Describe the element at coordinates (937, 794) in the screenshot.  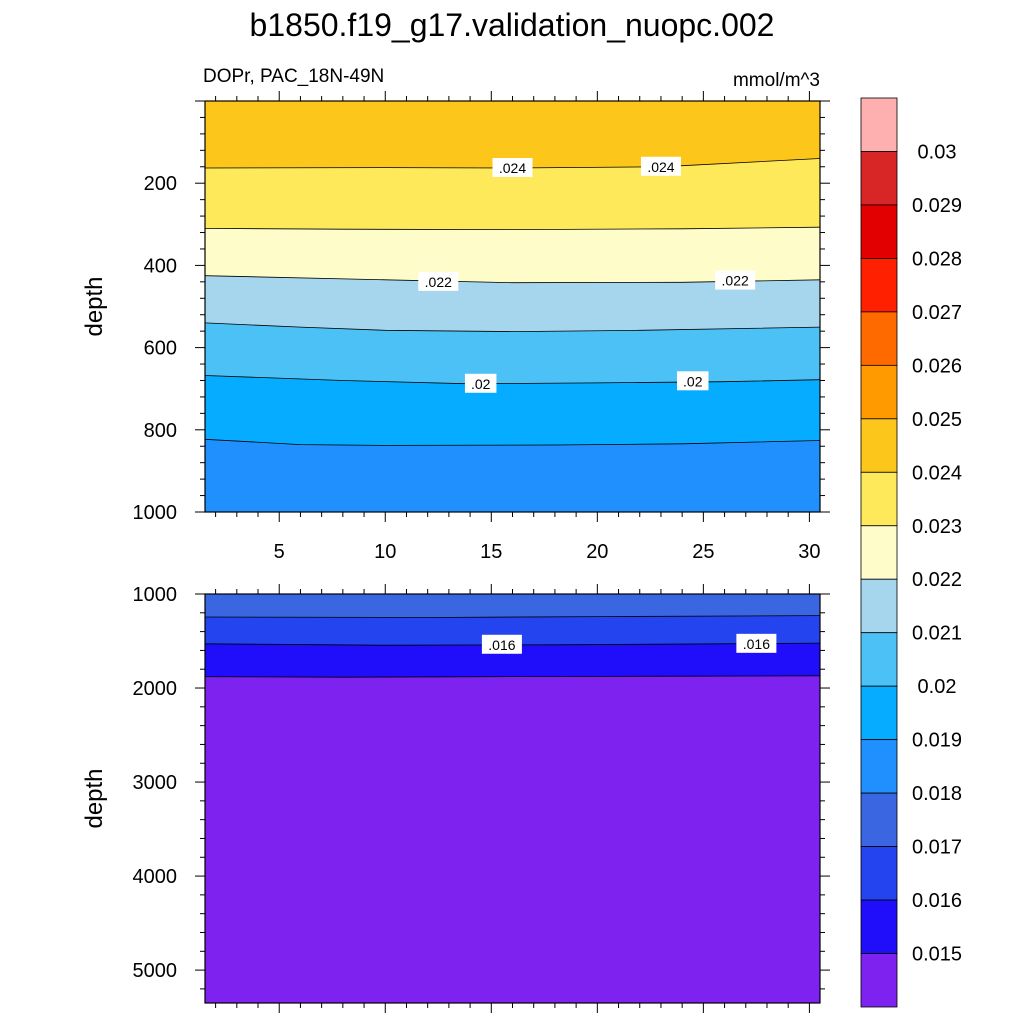
I see `colorbar-label: 0.018` at that location.